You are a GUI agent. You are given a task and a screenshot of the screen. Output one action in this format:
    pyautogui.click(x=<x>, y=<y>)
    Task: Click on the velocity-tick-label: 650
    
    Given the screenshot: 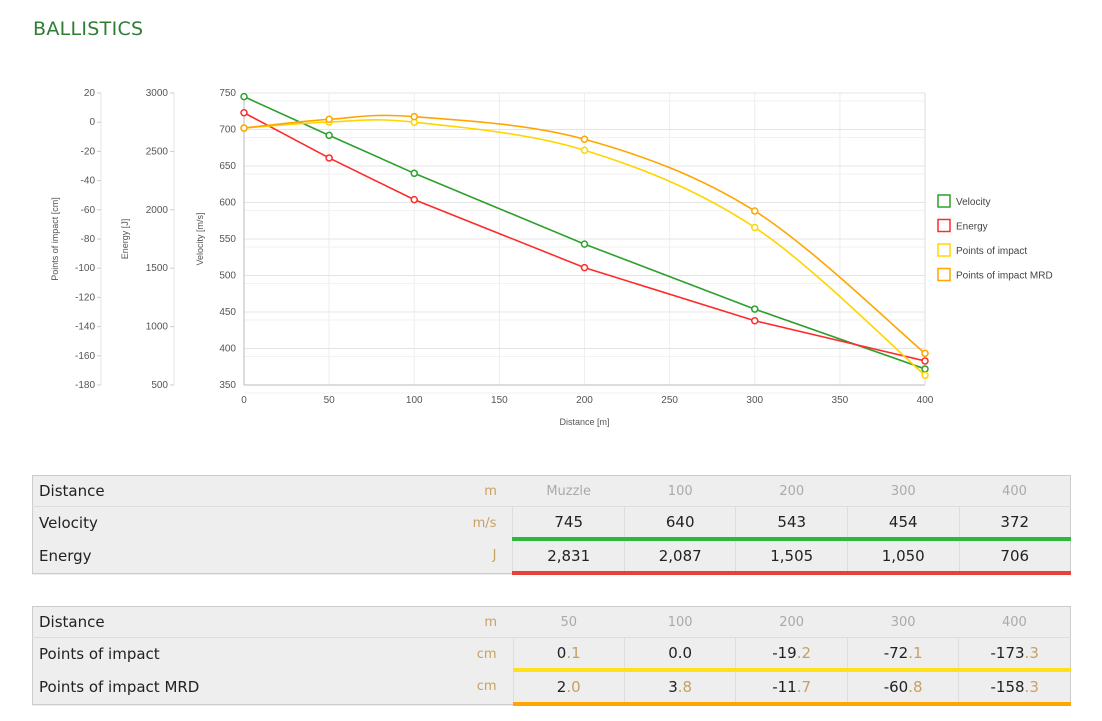 What is the action you would take?
    pyautogui.click(x=227, y=166)
    